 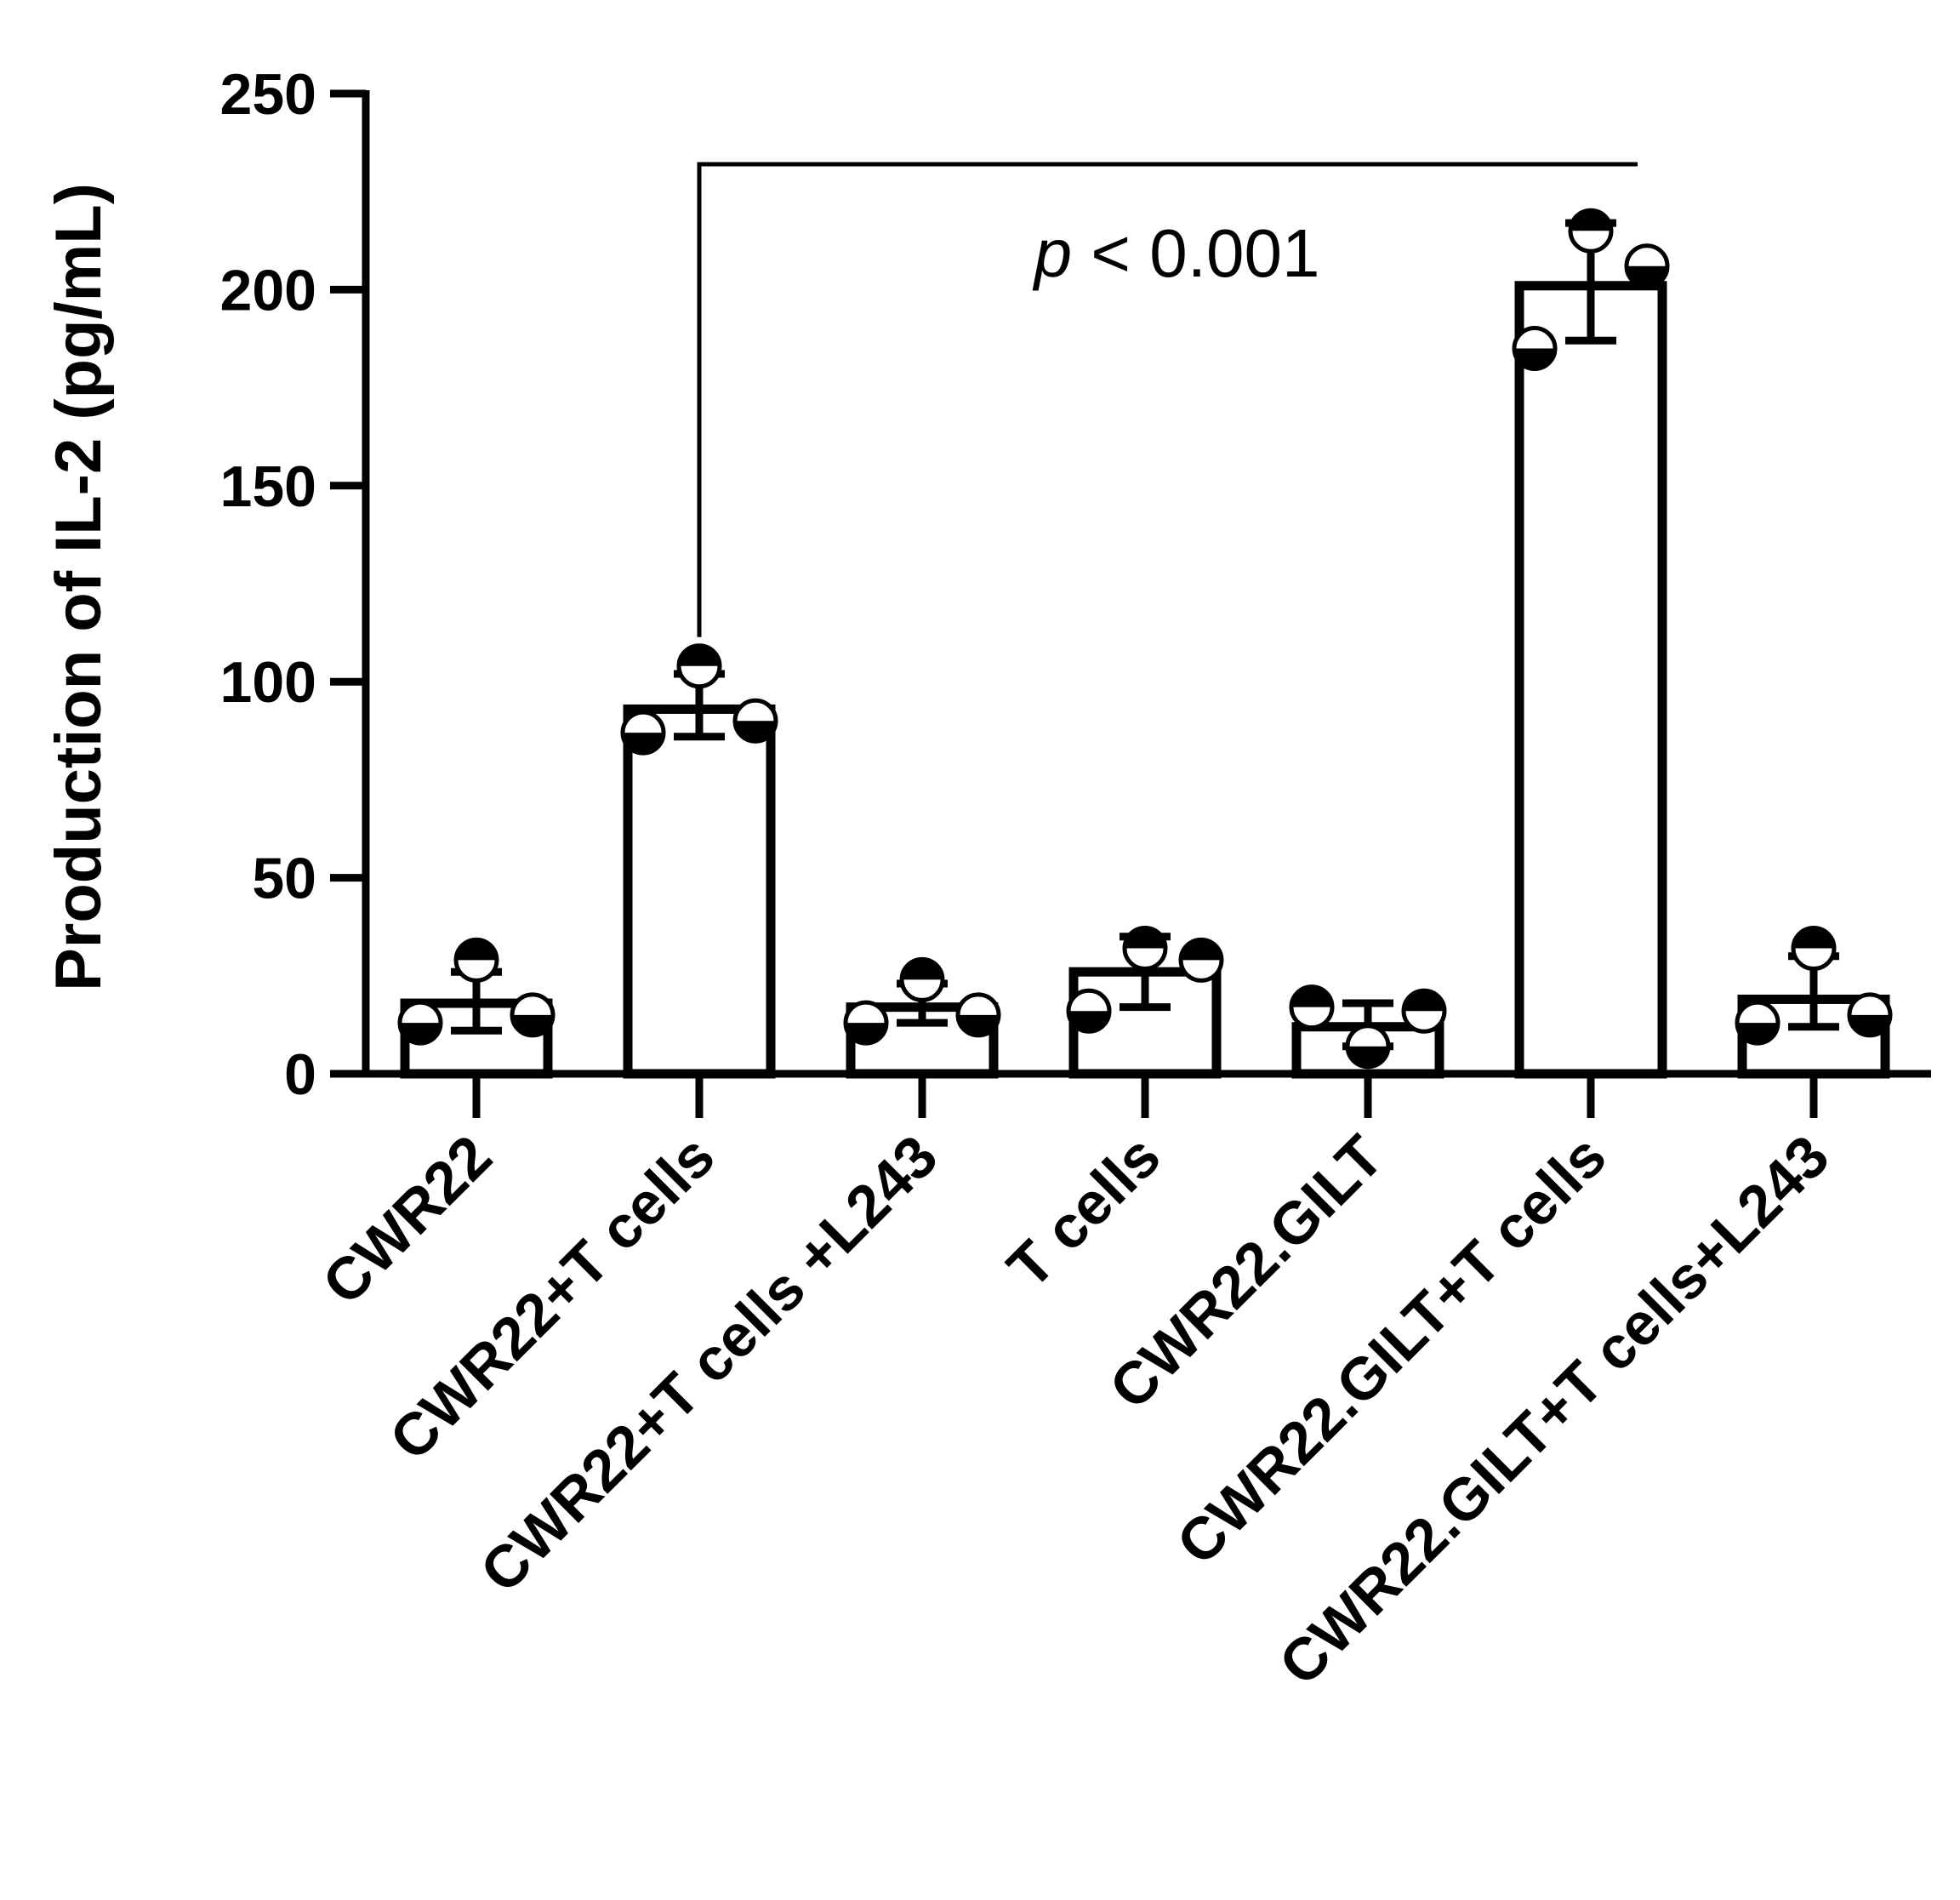 I want to click on y-tick-label-50: 50, so click(x=284, y=879).